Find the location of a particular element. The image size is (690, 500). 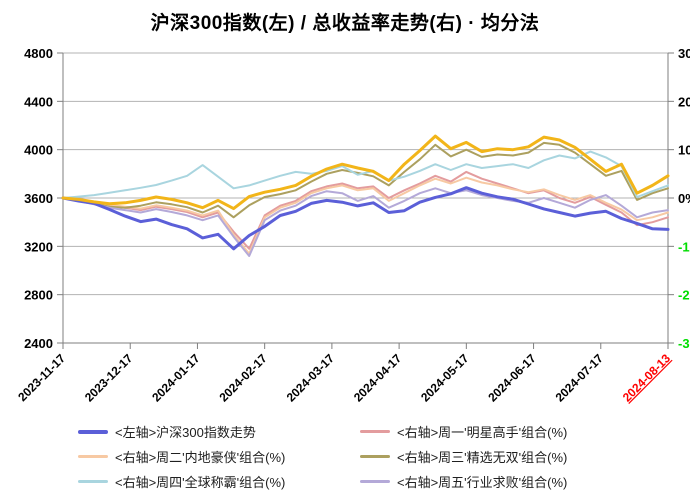

left-axis-tick-label: 4000 is located at coordinates (38, 150).